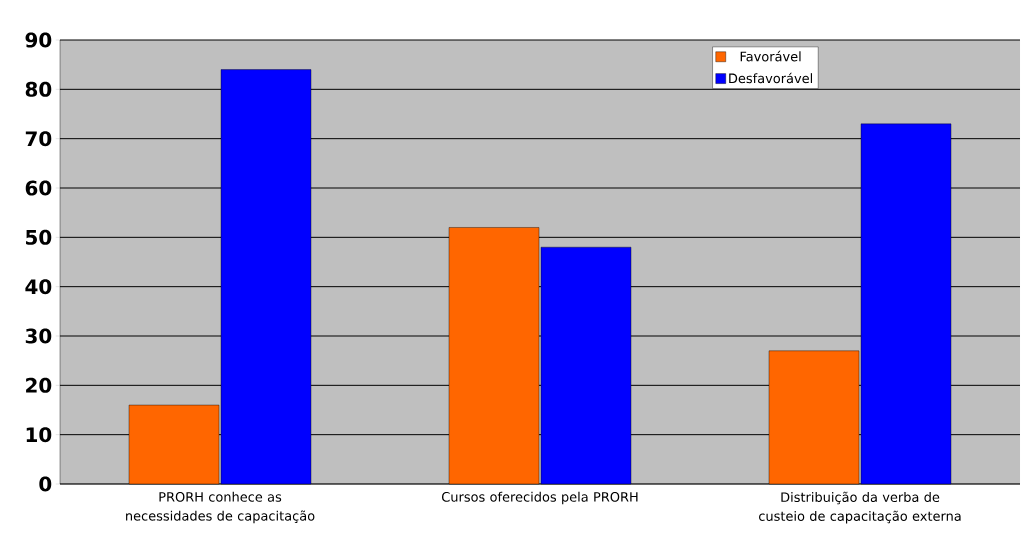 Image resolution: width=1026 pixels, height=551 pixels. What do you see at coordinates (771, 78) in the screenshot?
I see `legend-label: Desfavorável` at bounding box center [771, 78].